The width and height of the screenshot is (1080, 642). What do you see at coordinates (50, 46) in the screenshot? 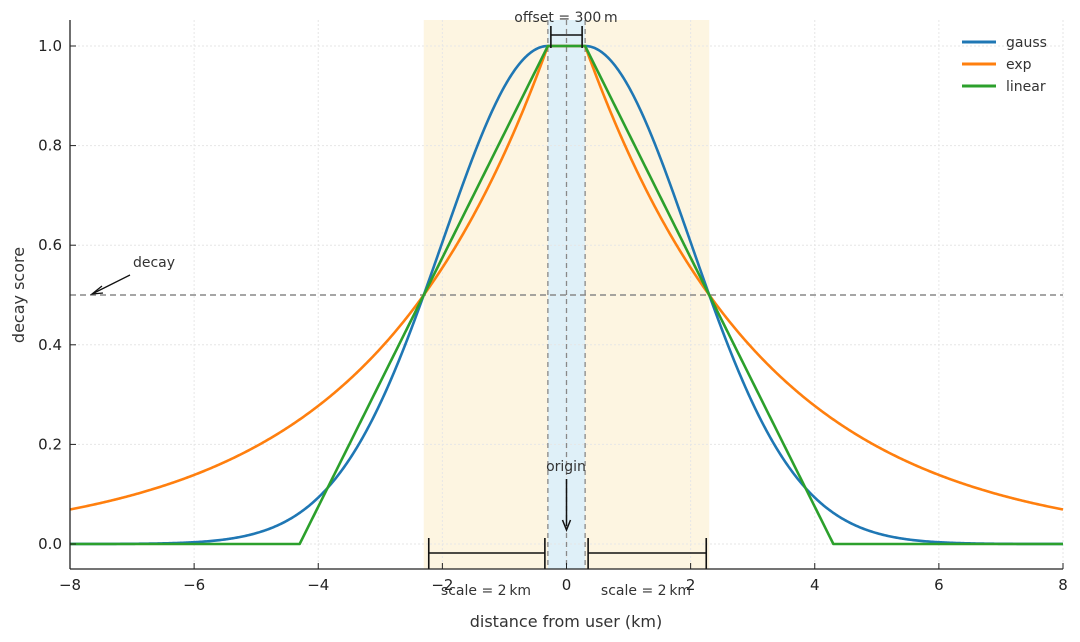
I see `y-tick-label: 1.0` at bounding box center [50, 46].